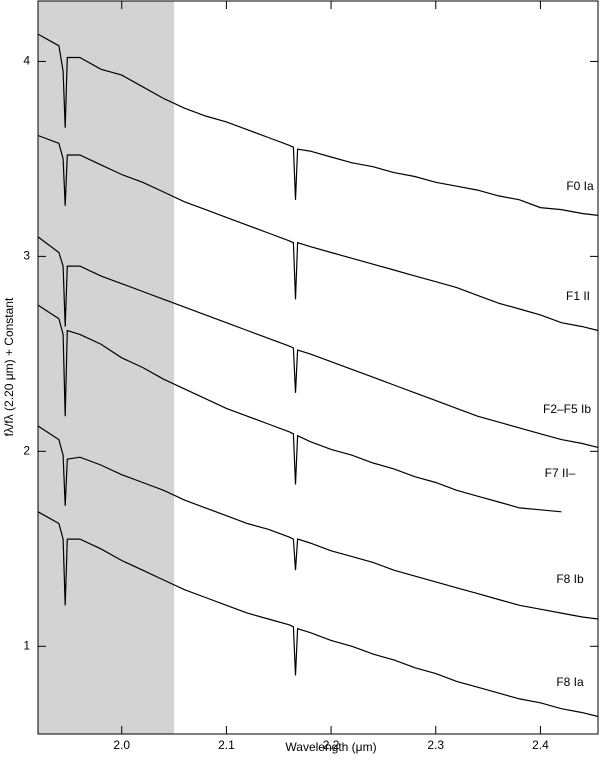 The image size is (600, 764). What do you see at coordinates (26, 450) in the screenshot?
I see `y-tick-label: 2` at bounding box center [26, 450].